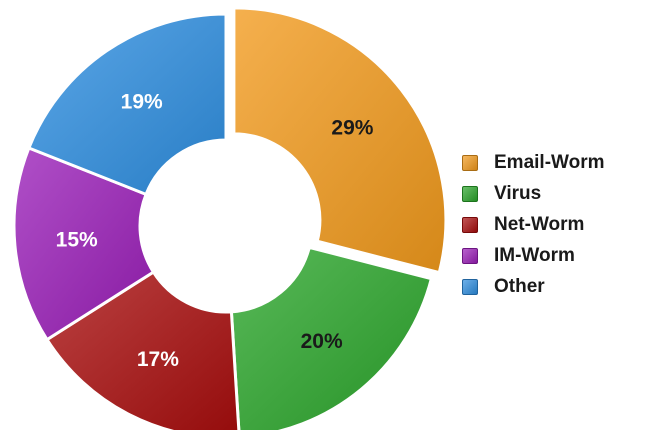 The width and height of the screenshot is (650, 430). I want to click on slice-other, so click(127, 104).